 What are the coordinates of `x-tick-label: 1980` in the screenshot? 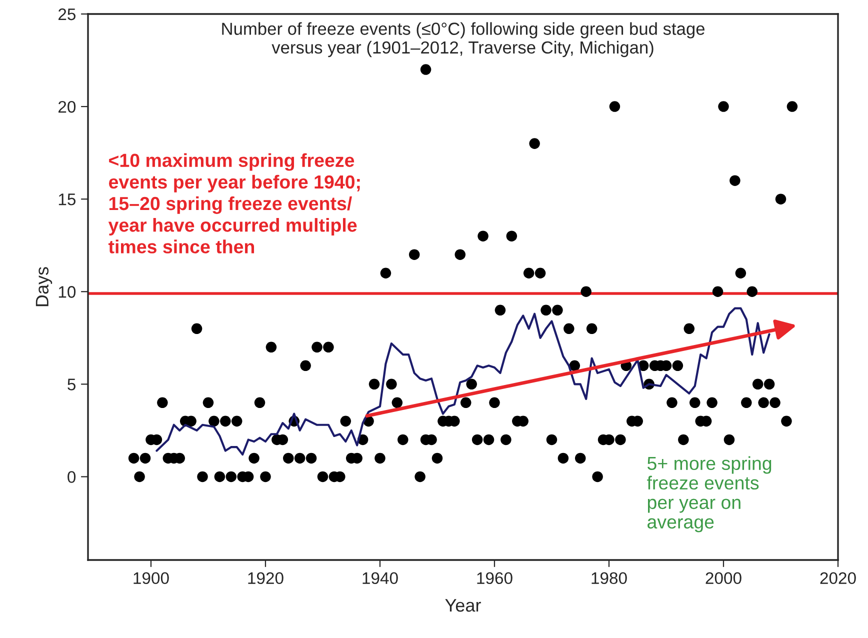 It's located at (609, 578).